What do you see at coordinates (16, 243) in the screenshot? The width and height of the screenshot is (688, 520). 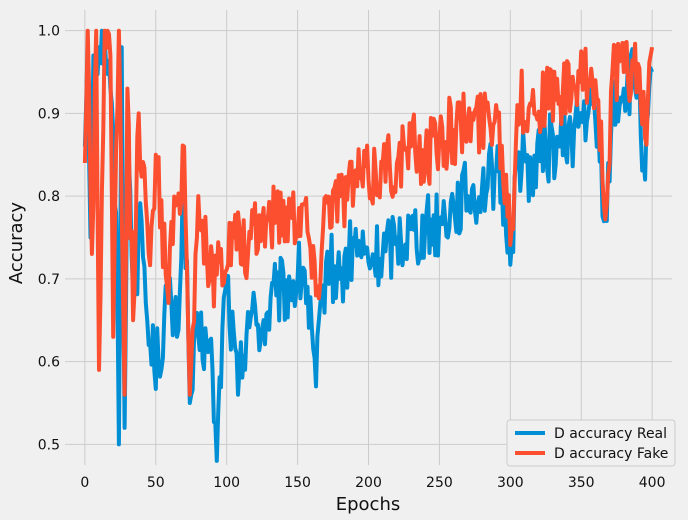 I see `y-axis-label: Accuracy` at bounding box center [16, 243].